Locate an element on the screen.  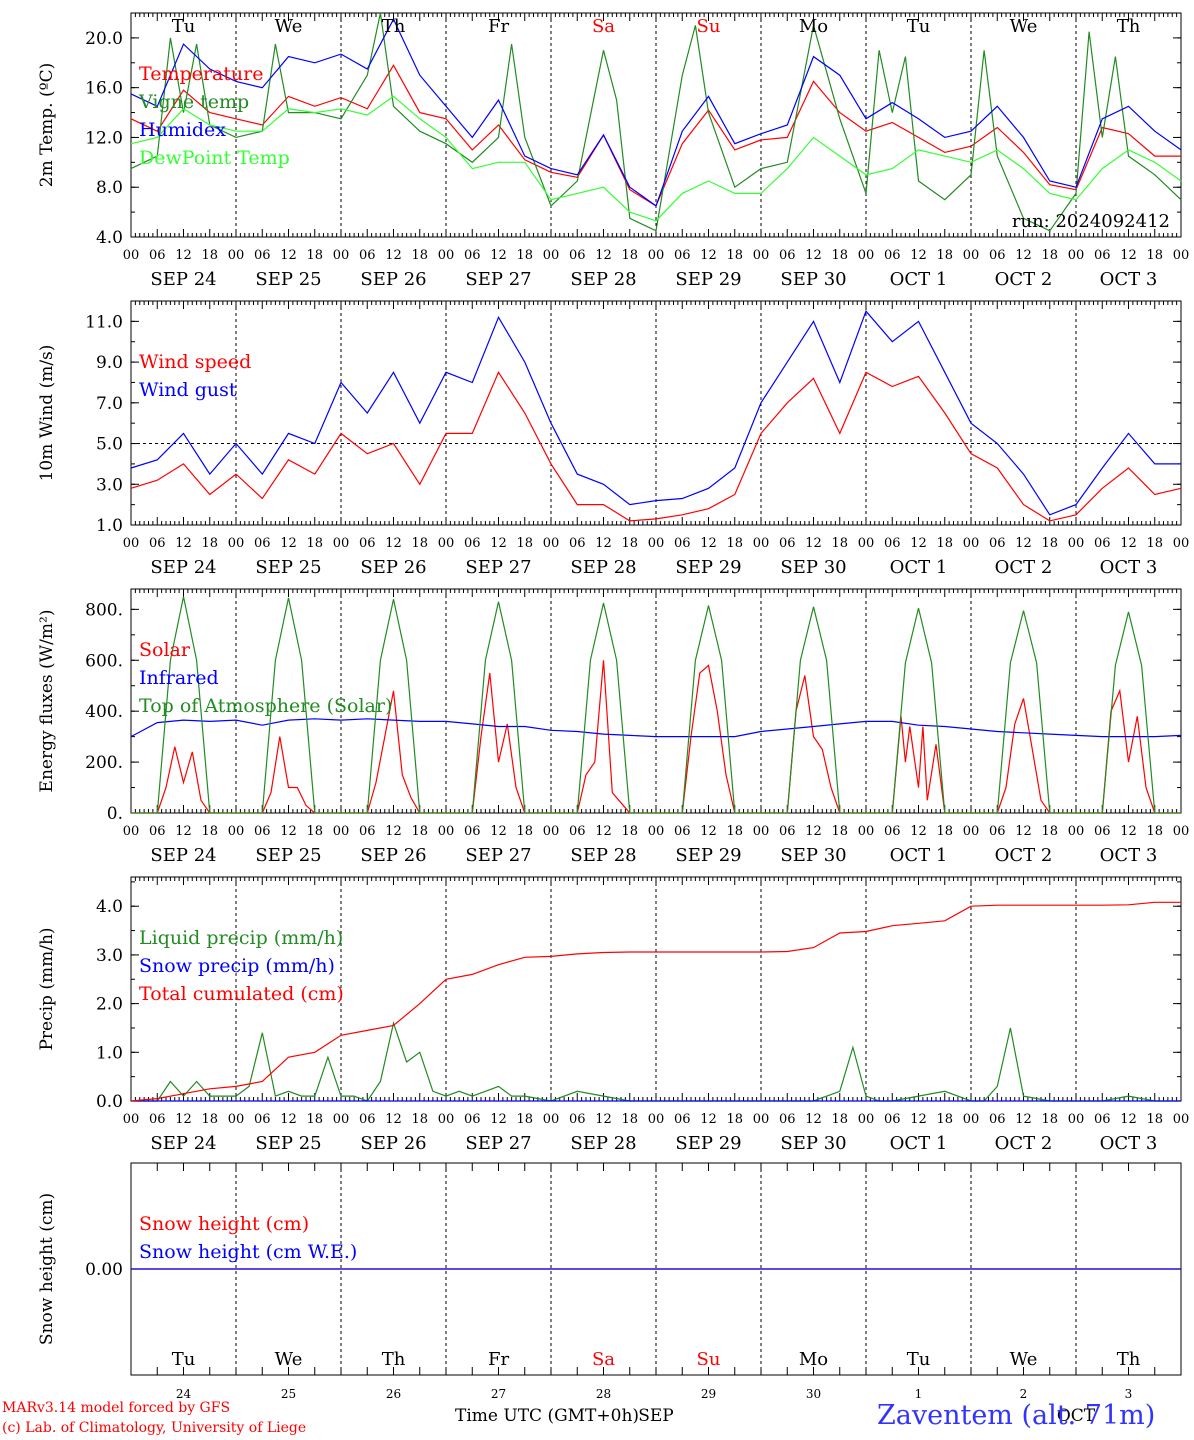
y-tick-label: 600. is located at coordinates (104, 661).